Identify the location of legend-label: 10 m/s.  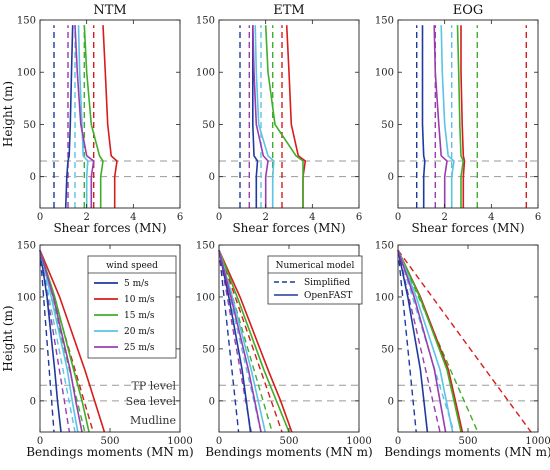
(139, 300).